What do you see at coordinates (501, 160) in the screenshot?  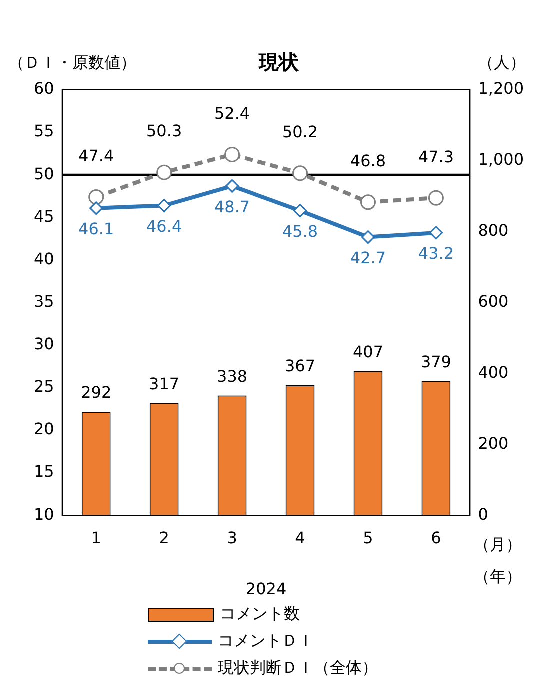 I see `y2-tick-label: 1,000` at bounding box center [501, 160].